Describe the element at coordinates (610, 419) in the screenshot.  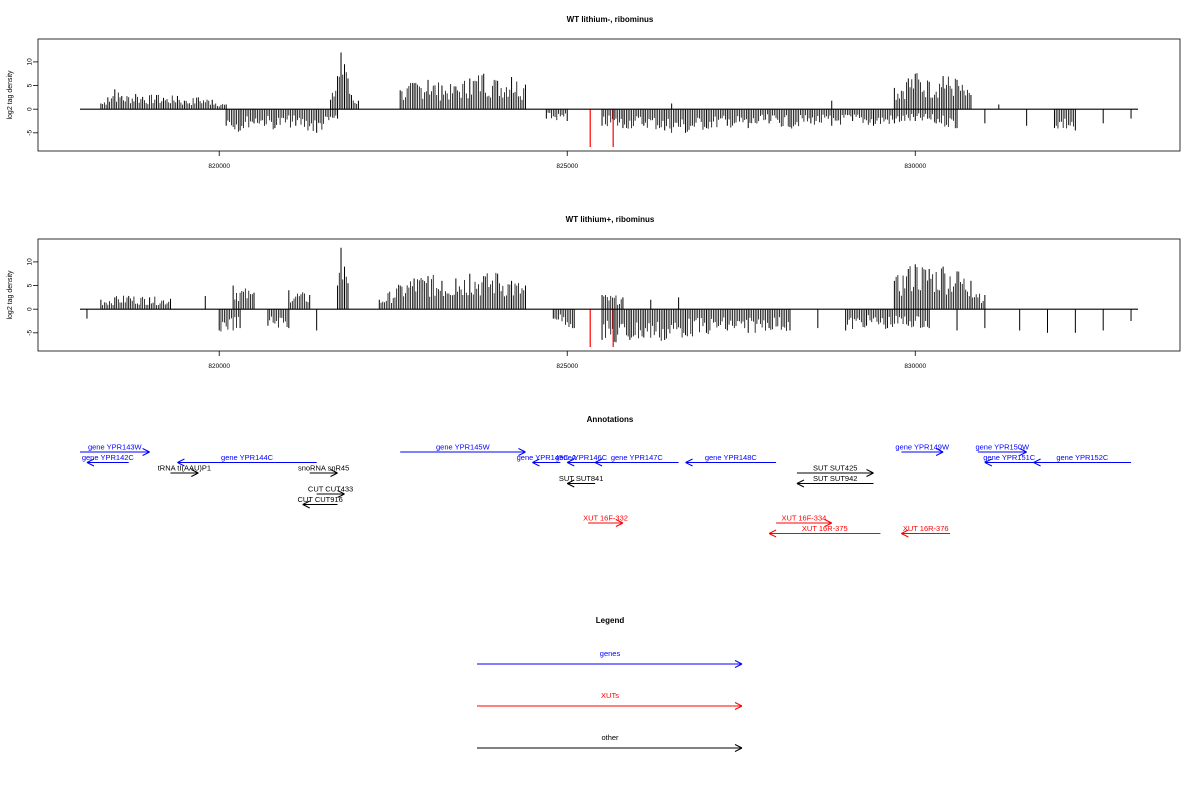
I see `annotations-title: Annotations` at that location.